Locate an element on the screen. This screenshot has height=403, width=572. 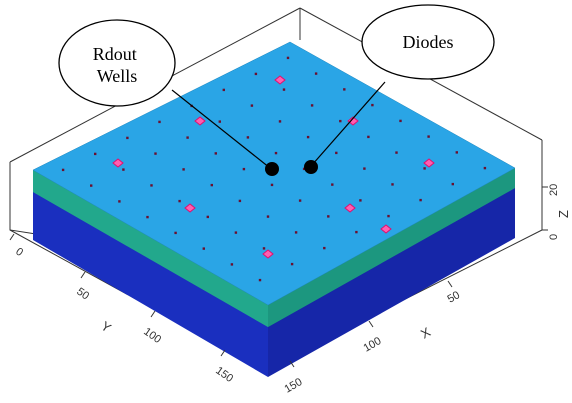
y-tick-100: 100 is located at coordinates (152, 336).